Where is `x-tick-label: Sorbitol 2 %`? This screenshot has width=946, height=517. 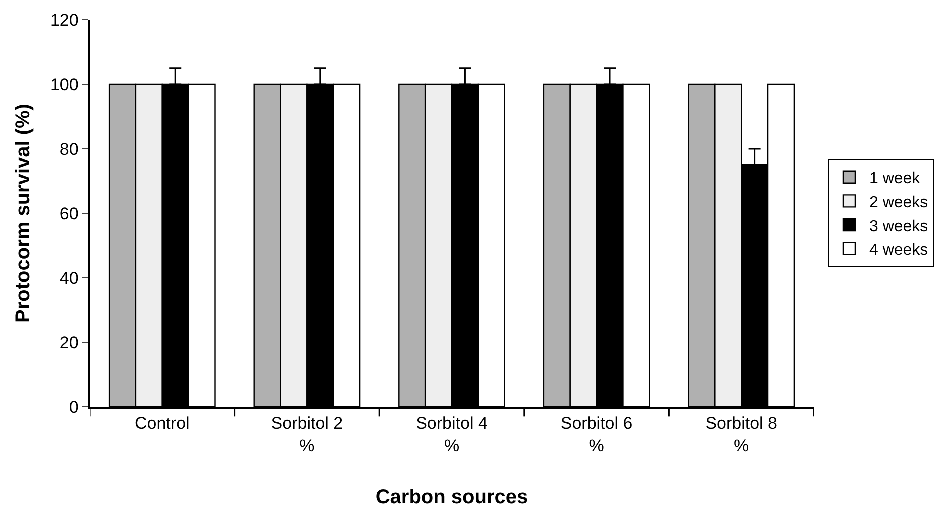
x-tick-label: Sorbitol 2 % is located at coordinates (307, 435).